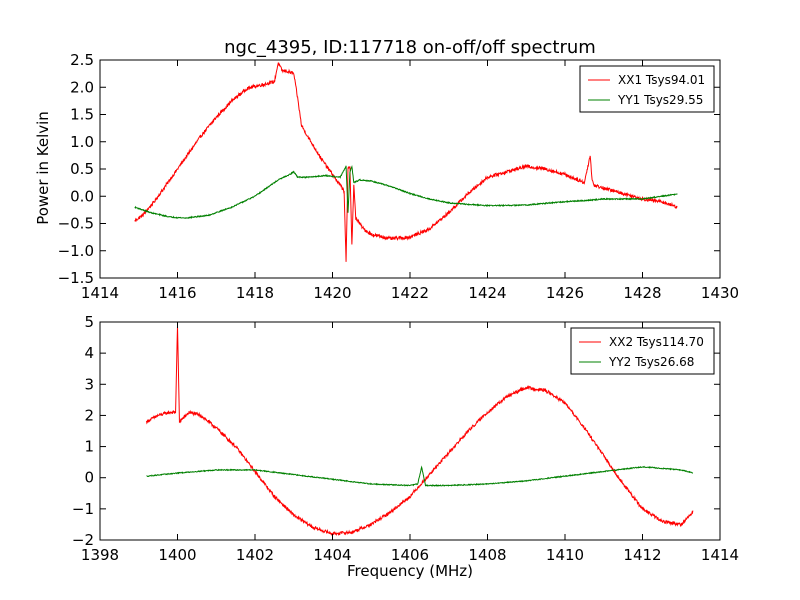 The width and height of the screenshot is (800, 600). I want to click on x-tick-label: 1408, so click(487, 555).